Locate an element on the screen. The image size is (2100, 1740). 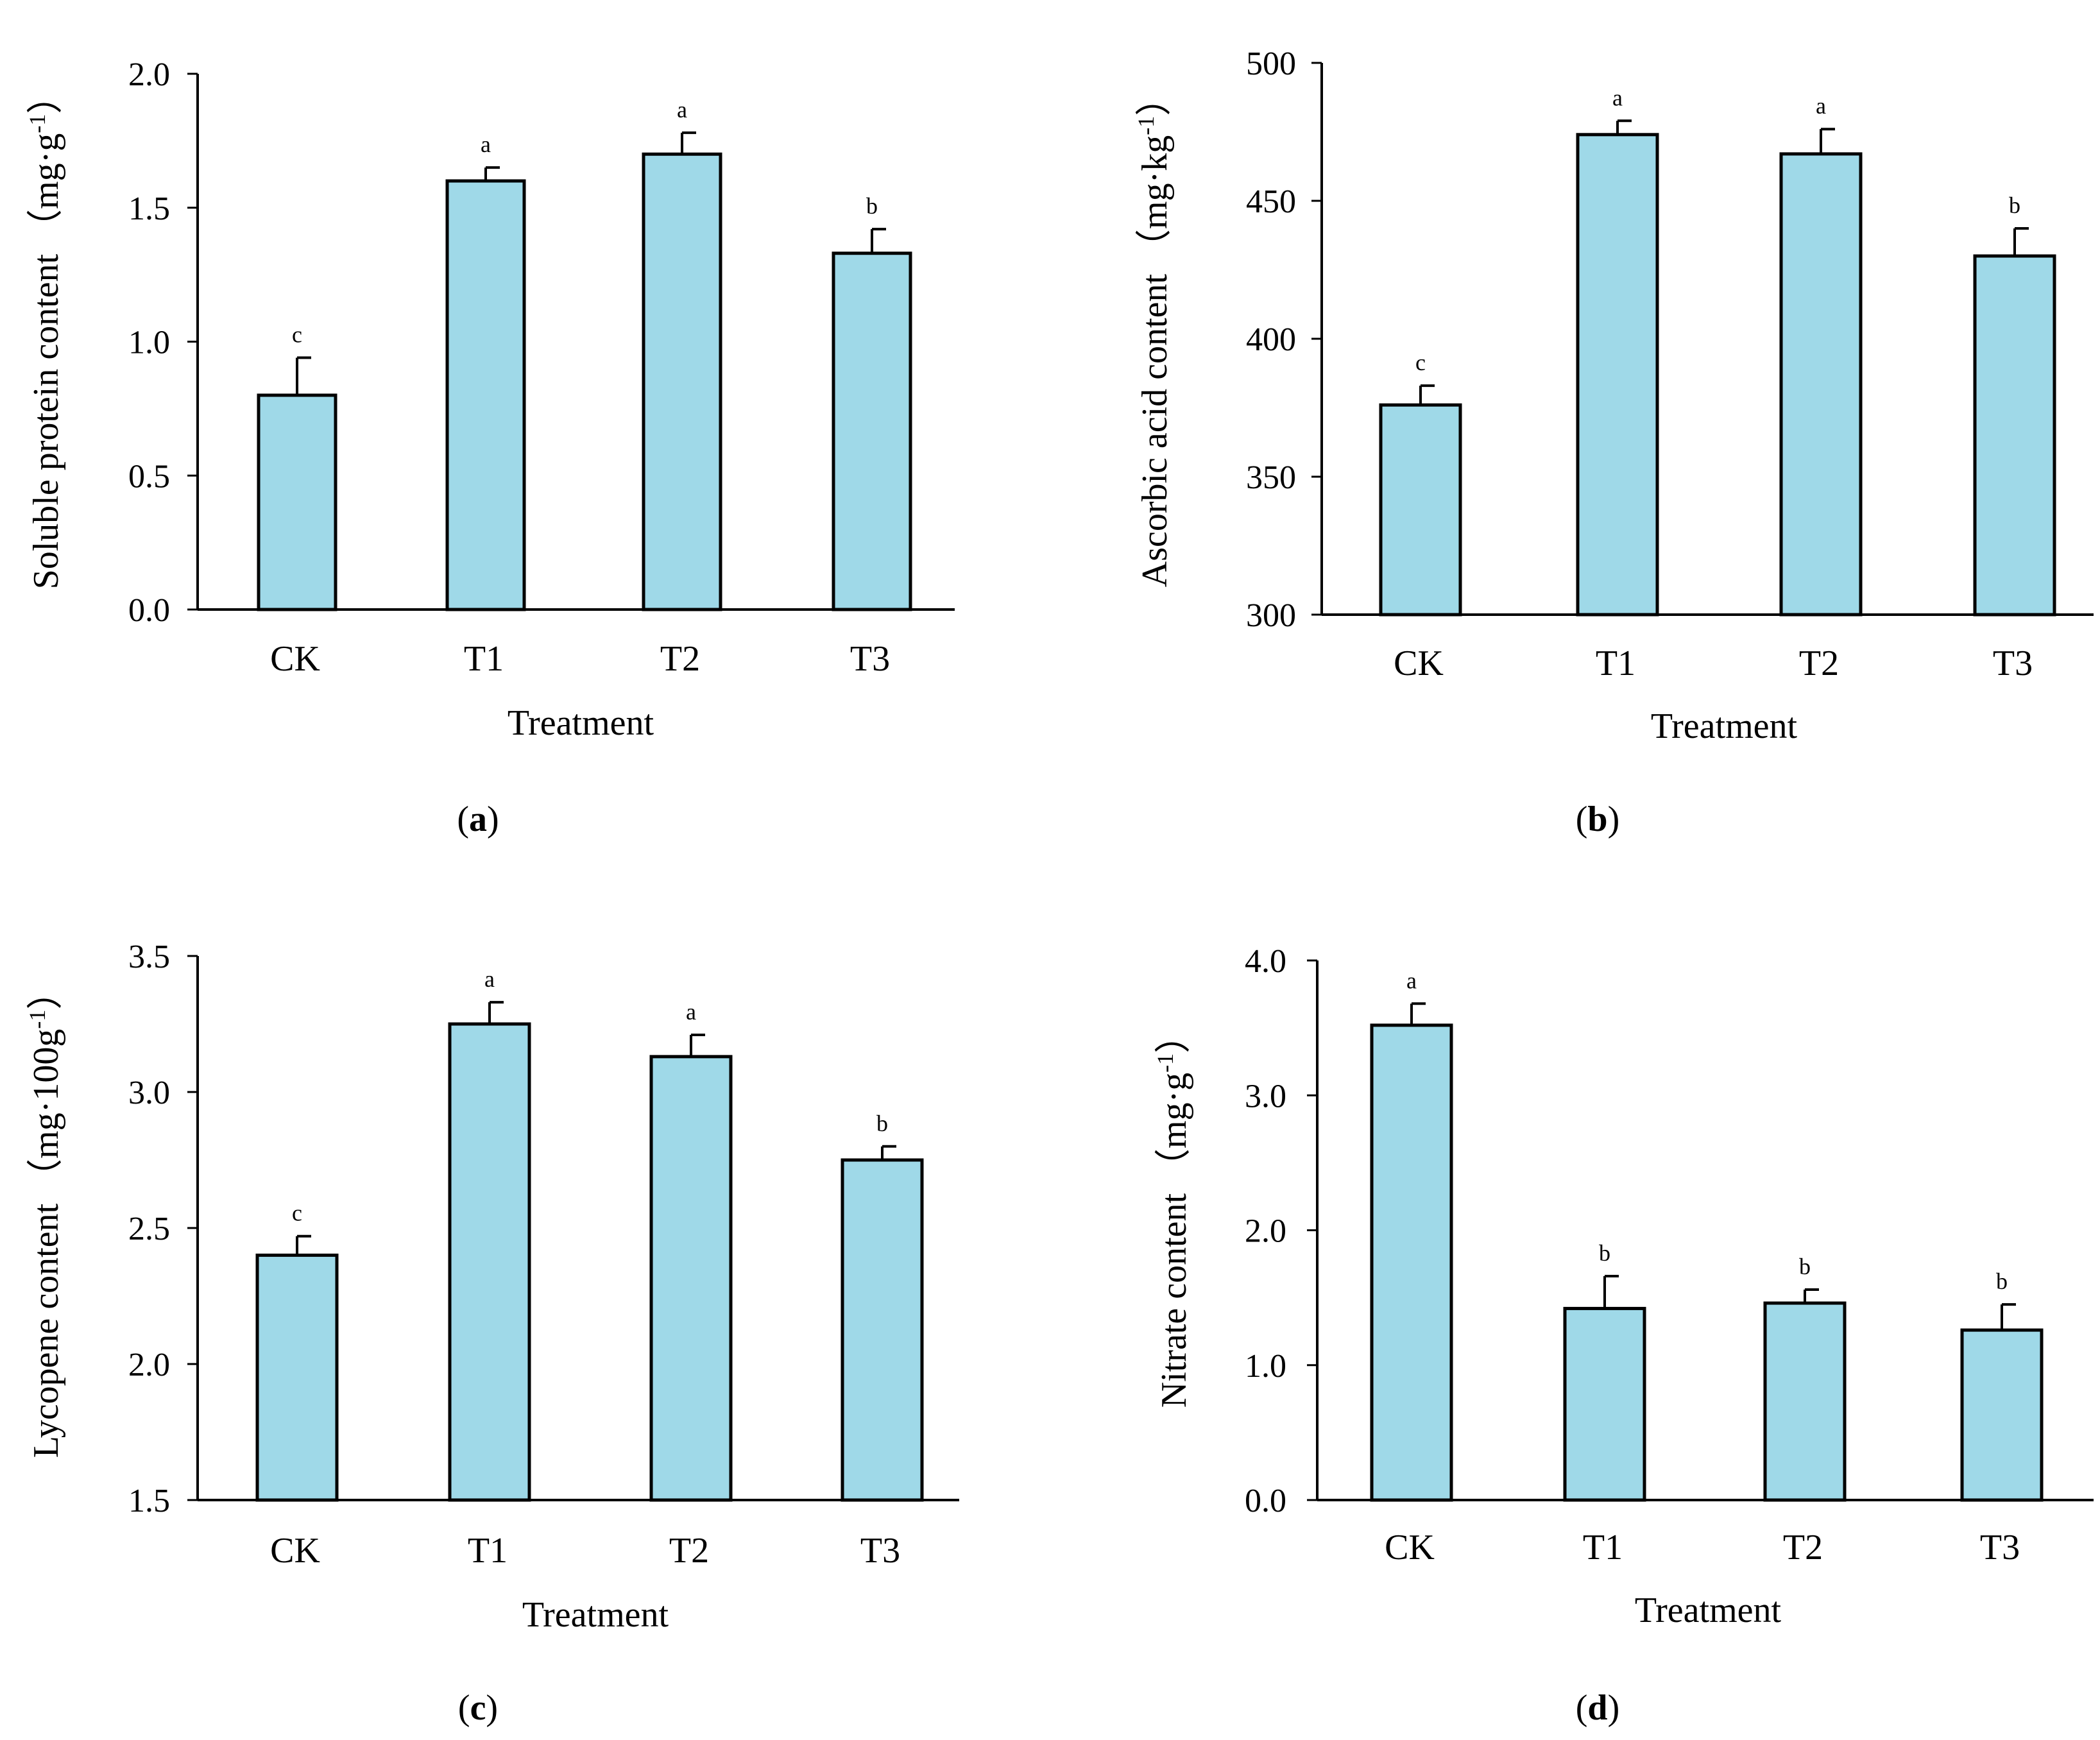
y-axis-title: Ascorbic acid content （mg·kg-1） is located at coordinates (1154, 333).